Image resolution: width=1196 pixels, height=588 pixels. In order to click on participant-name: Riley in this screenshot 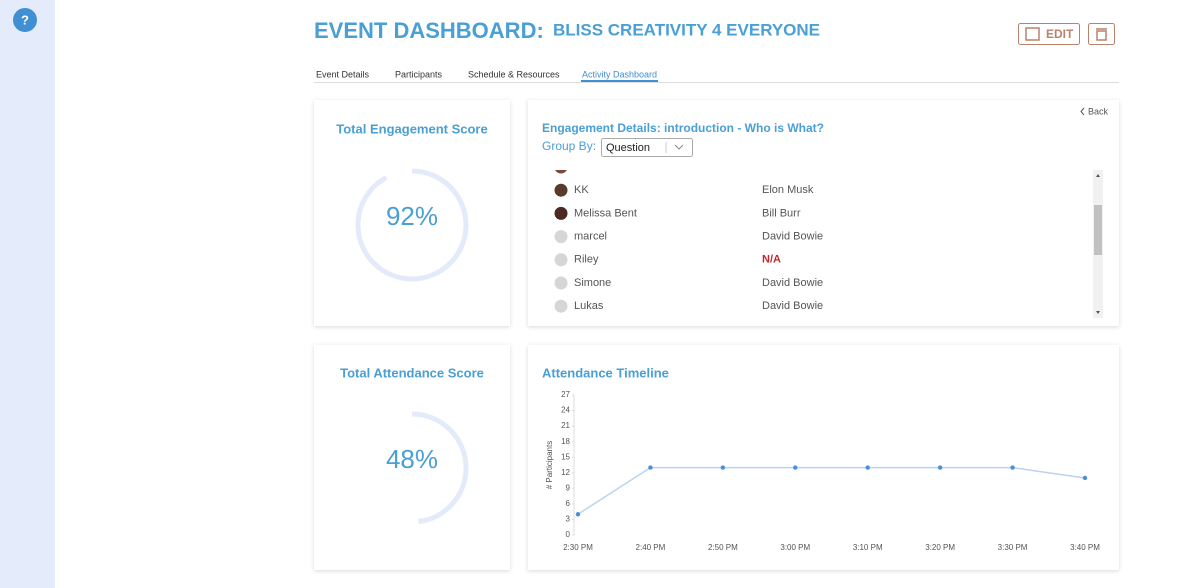, I will do `click(586, 260)`.